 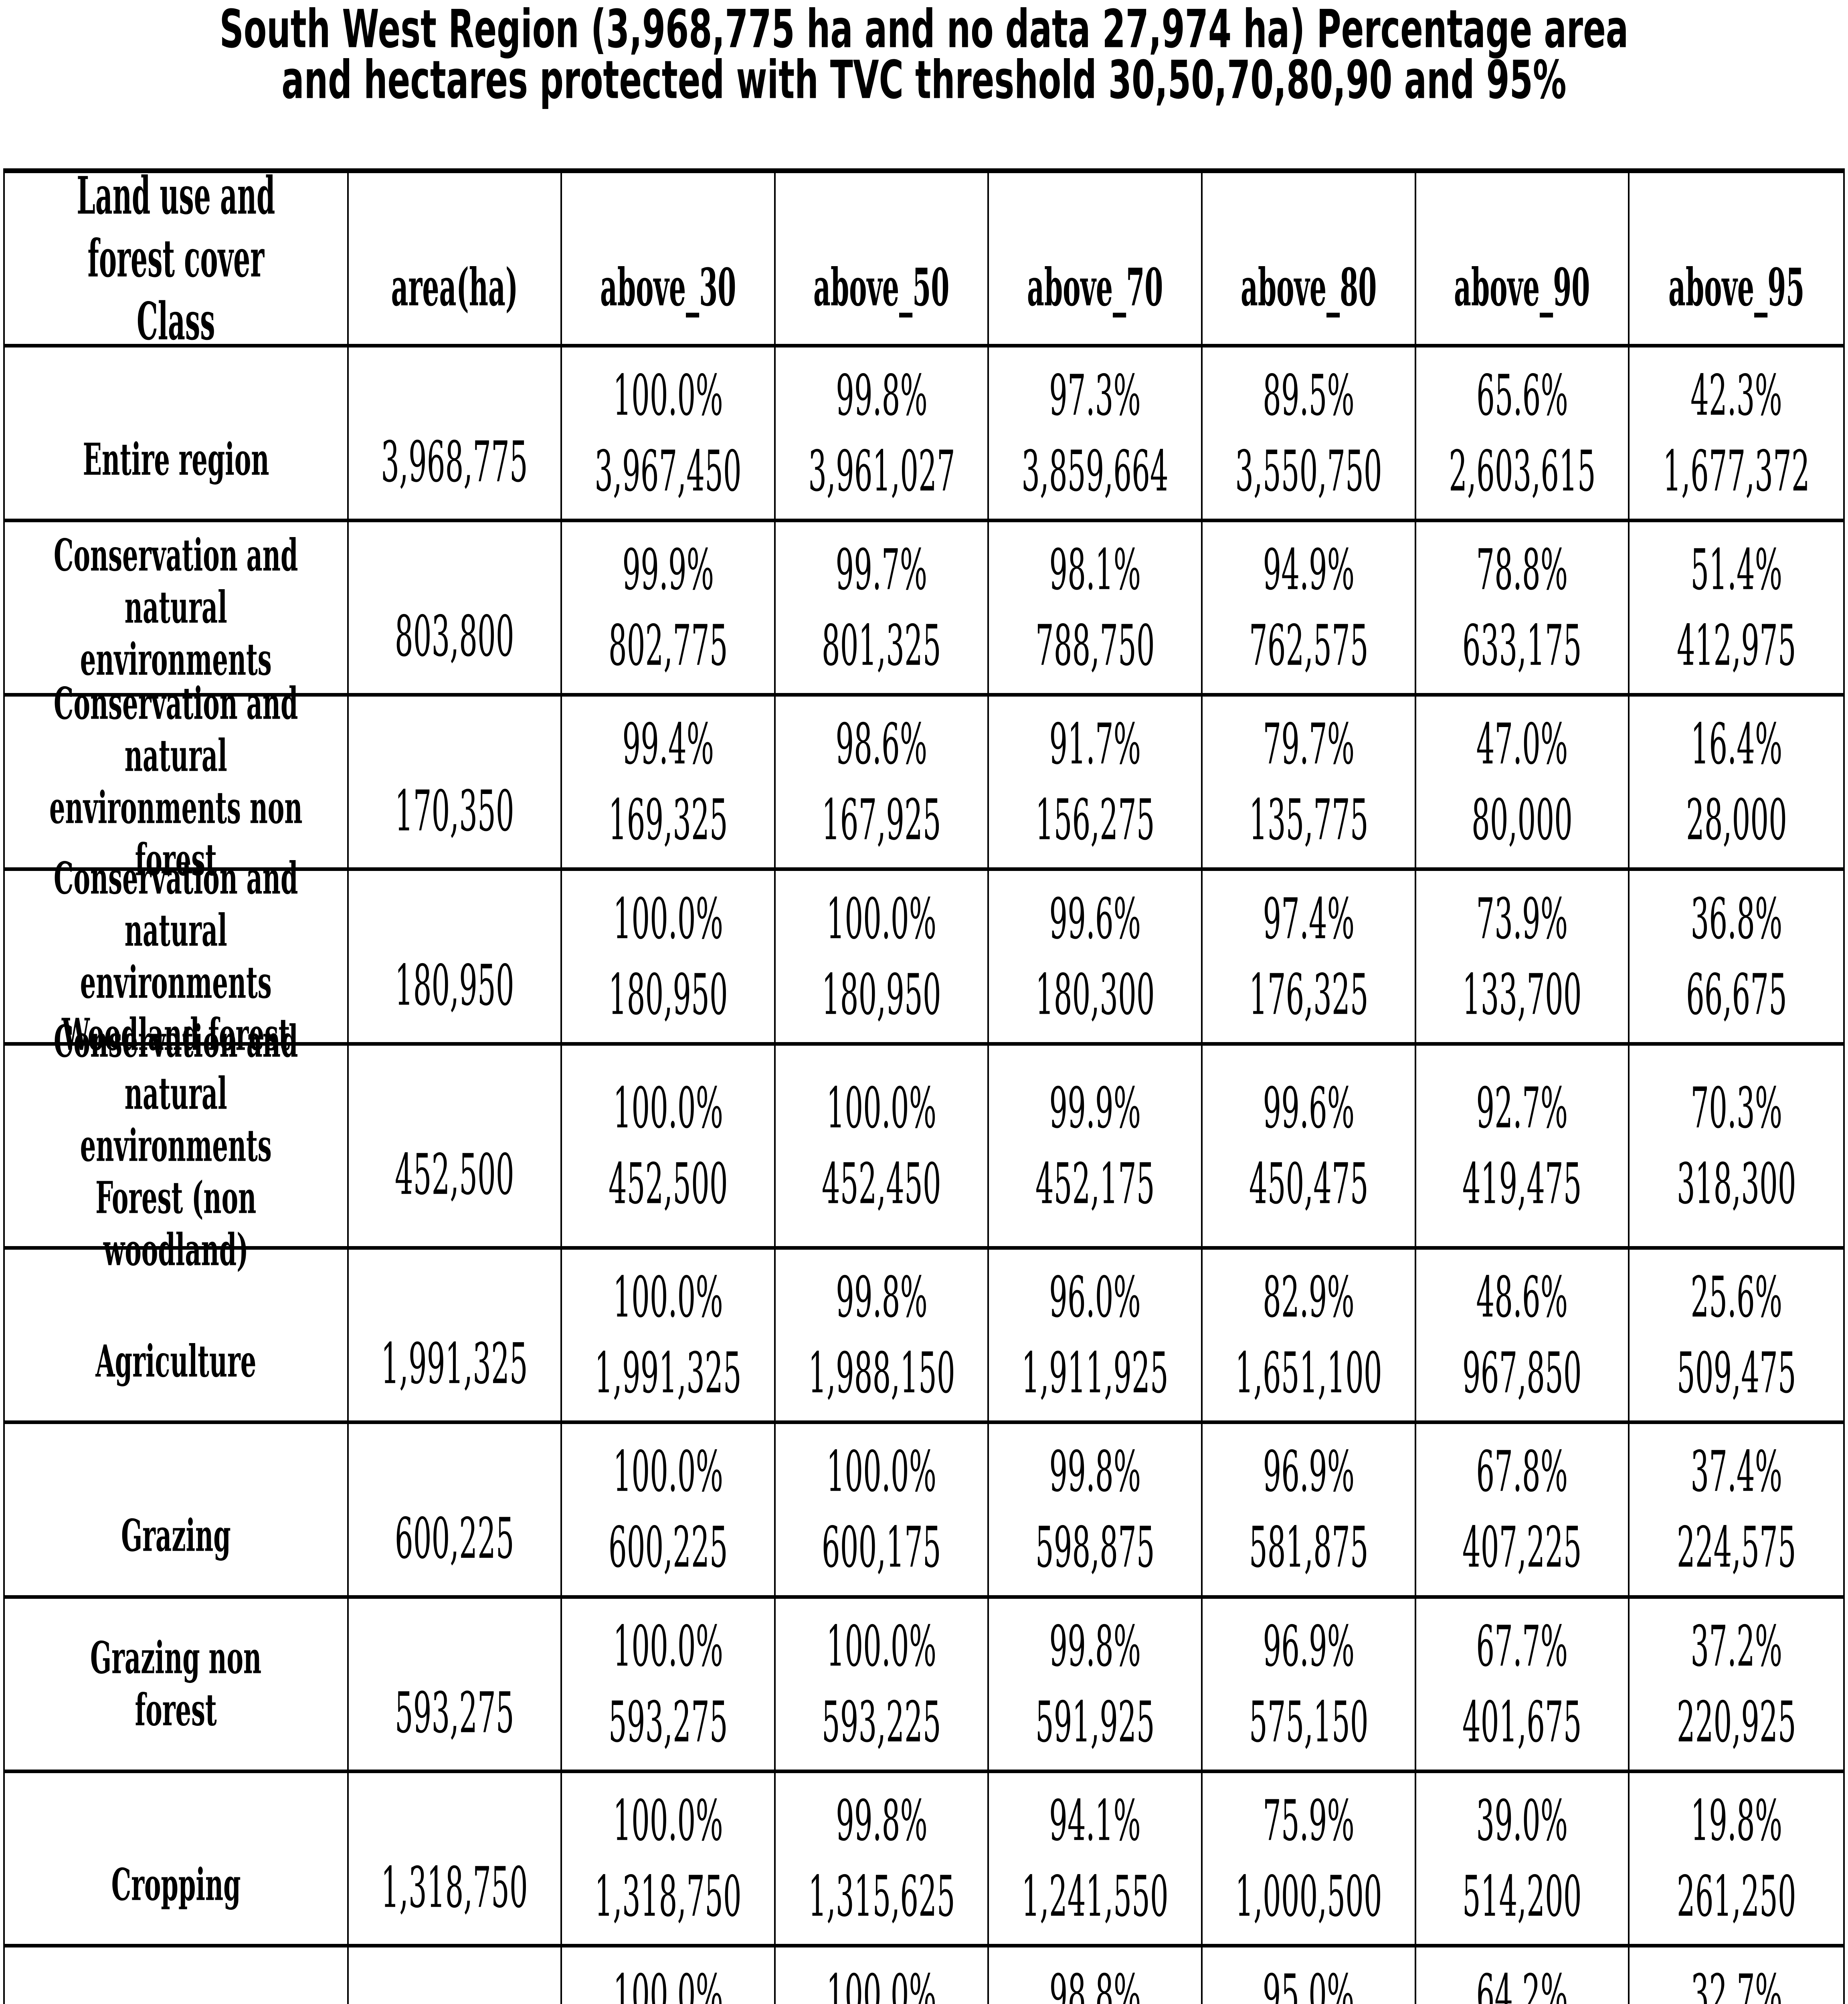 What do you see at coordinates (1523, 610) in the screenshot?
I see `cell-above-90: 78.8% 633,175` at bounding box center [1523, 610].